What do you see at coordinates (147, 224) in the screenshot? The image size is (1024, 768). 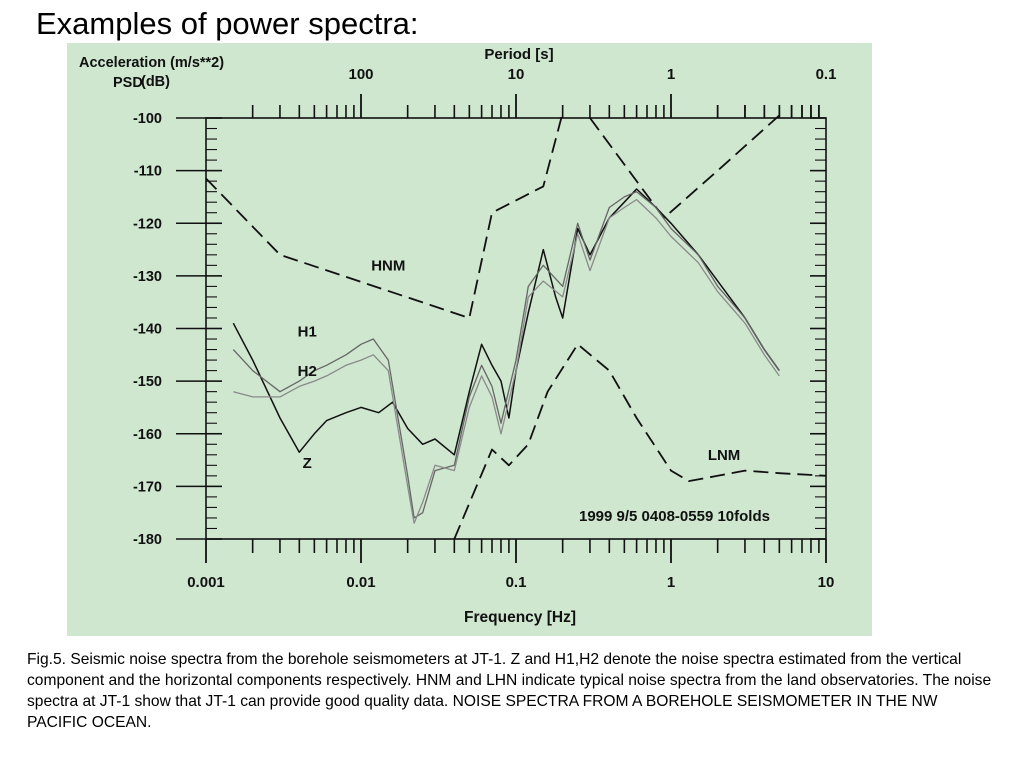 I see `y-tick-label: -120` at bounding box center [147, 224].